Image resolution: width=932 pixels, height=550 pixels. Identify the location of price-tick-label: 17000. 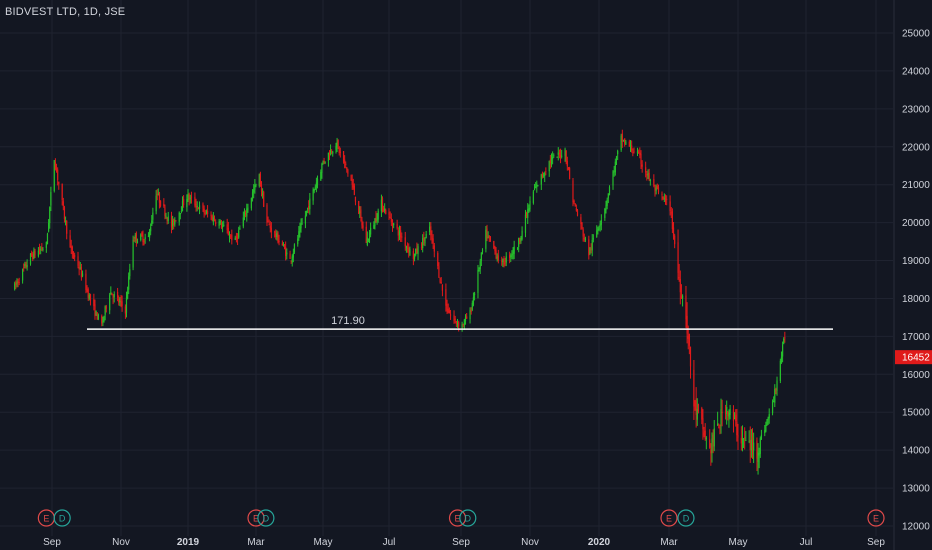
(916, 337).